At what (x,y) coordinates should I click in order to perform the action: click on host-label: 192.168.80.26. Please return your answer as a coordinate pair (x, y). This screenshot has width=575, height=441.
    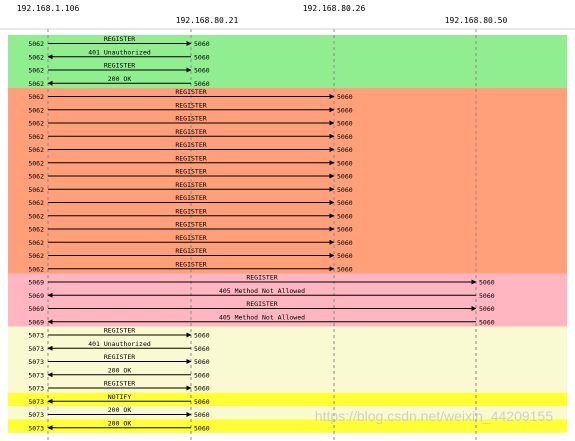
    Looking at the image, I should click on (334, 8).